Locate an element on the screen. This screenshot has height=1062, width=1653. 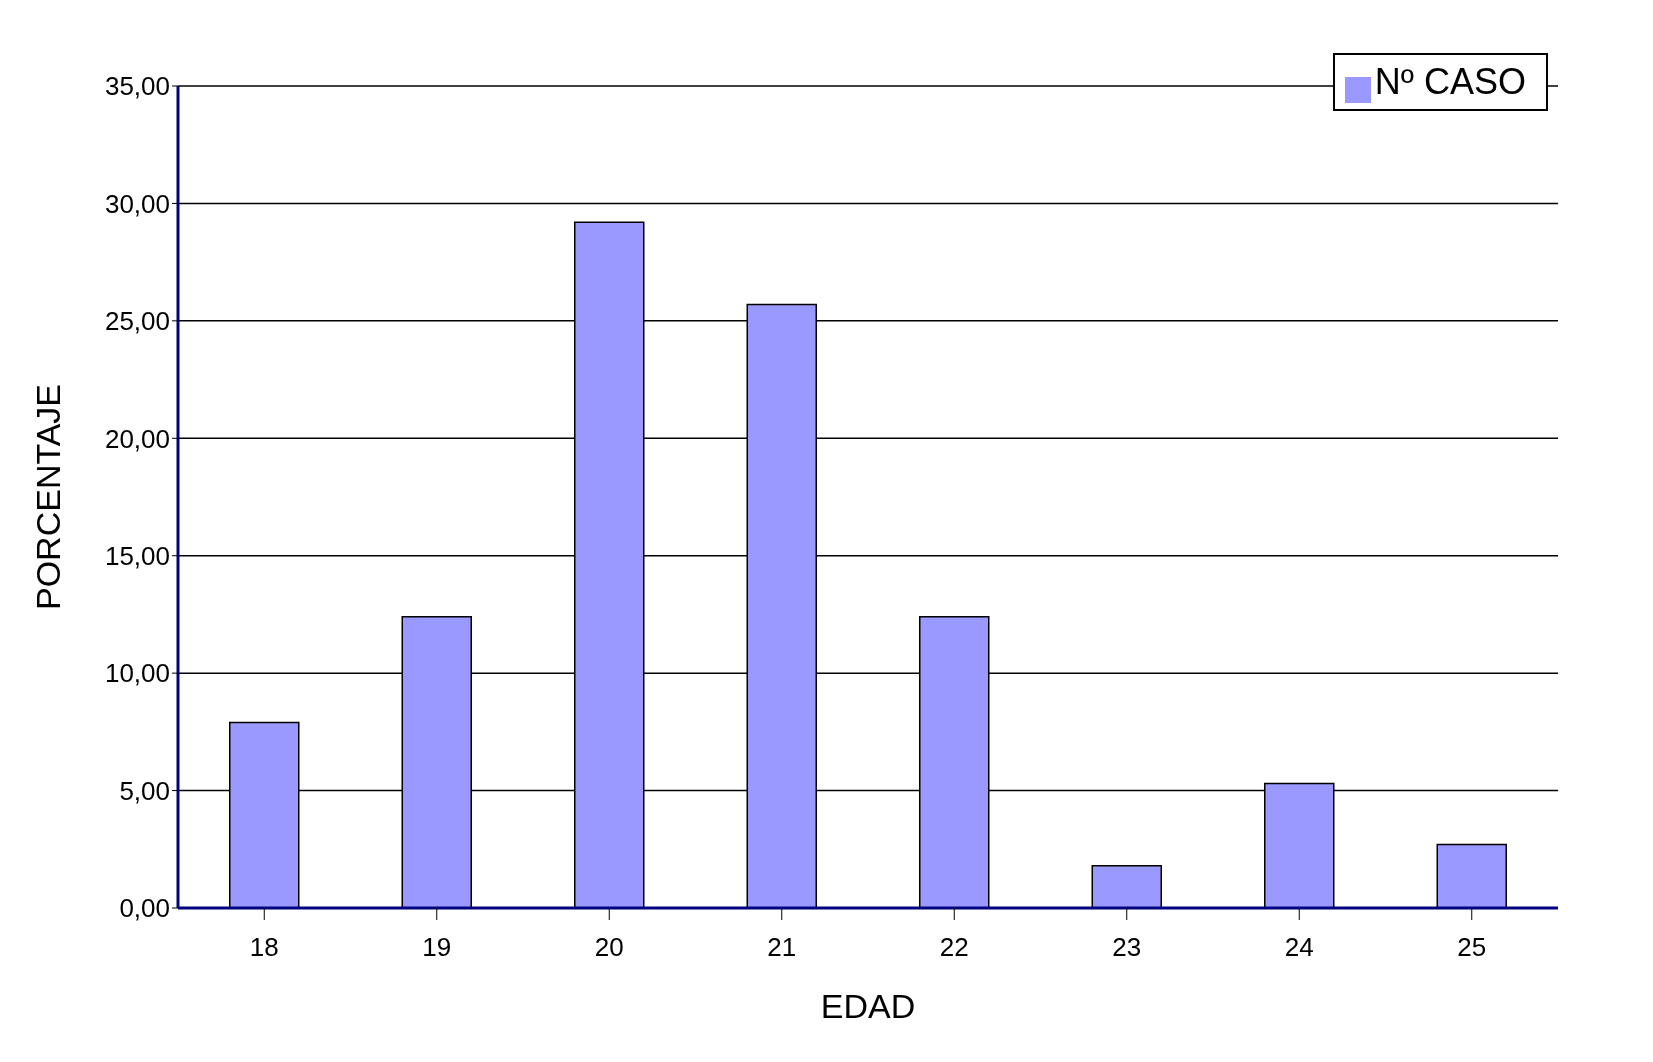
y-tick-label: 30,00 is located at coordinates (137, 203).